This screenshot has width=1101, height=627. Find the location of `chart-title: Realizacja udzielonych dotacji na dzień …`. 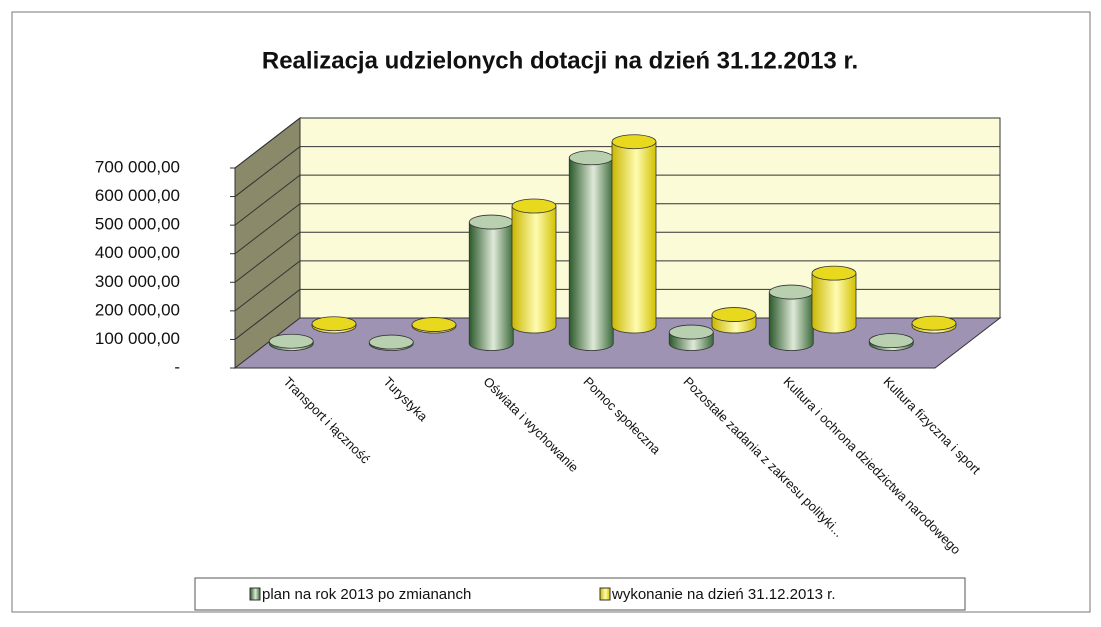

chart-title: Realizacja udzielonych dotacji na dzień … is located at coordinates (560, 60).